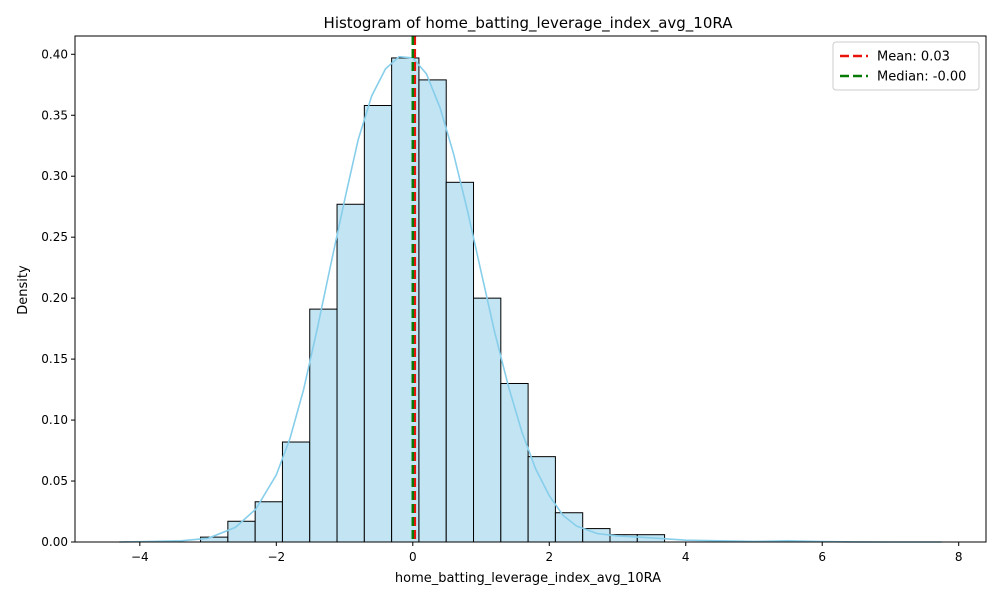 The image size is (1000, 600). Describe the element at coordinates (54, 298) in the screenshot. I see `y-tick-label: 0.20` at that location.